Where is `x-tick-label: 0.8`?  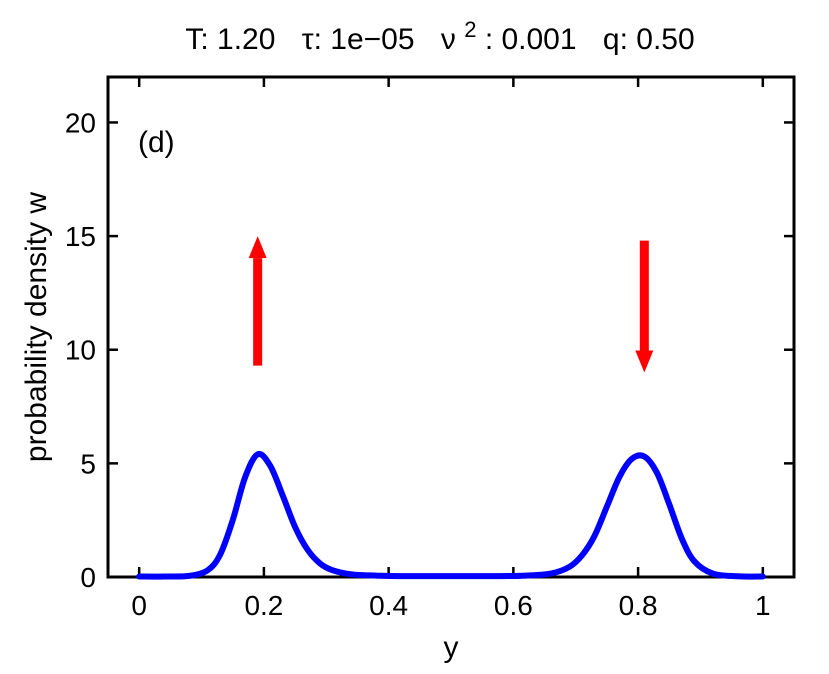 x-tick-label: 0.8 is located at coordinates (638, 605).